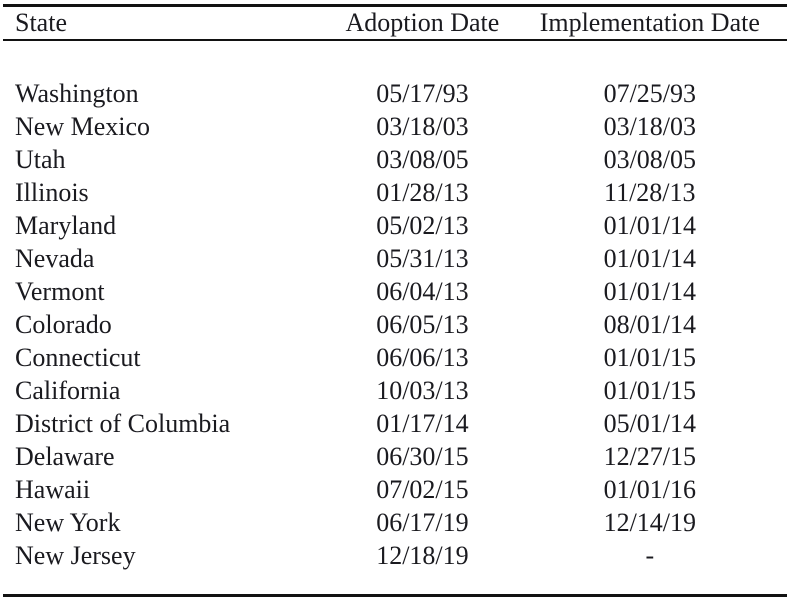  I want to click on state-cell: Hawaii, so click(53, 489).